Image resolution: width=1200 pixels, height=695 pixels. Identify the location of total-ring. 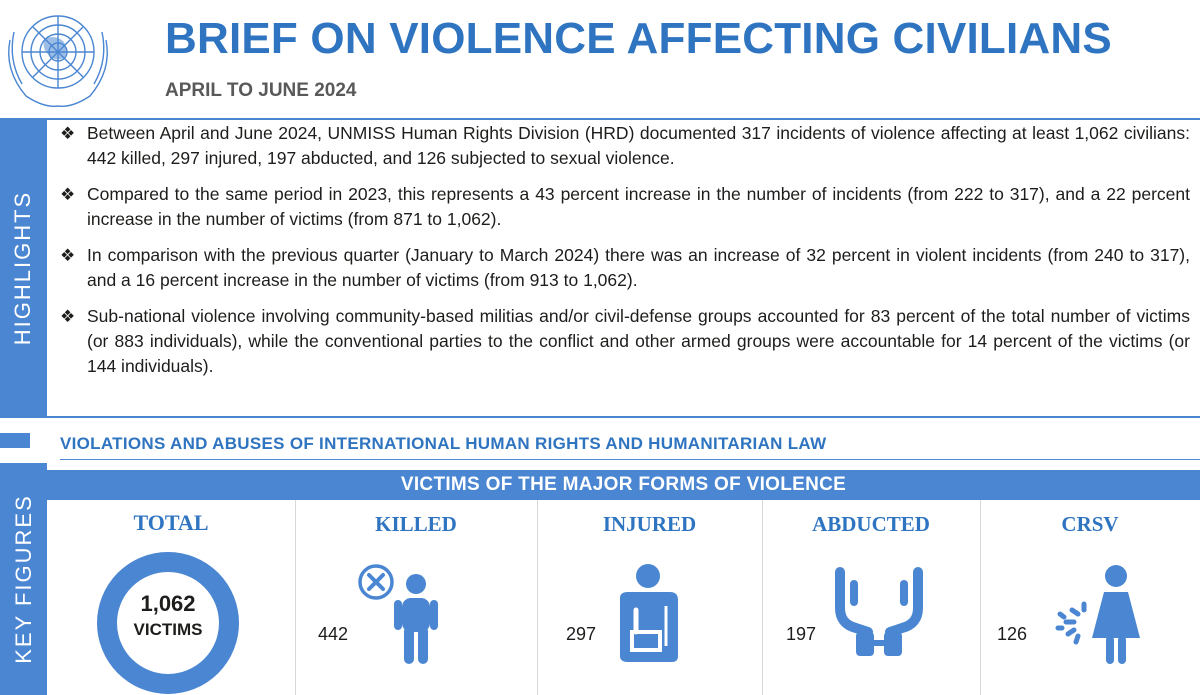
(168, 623).